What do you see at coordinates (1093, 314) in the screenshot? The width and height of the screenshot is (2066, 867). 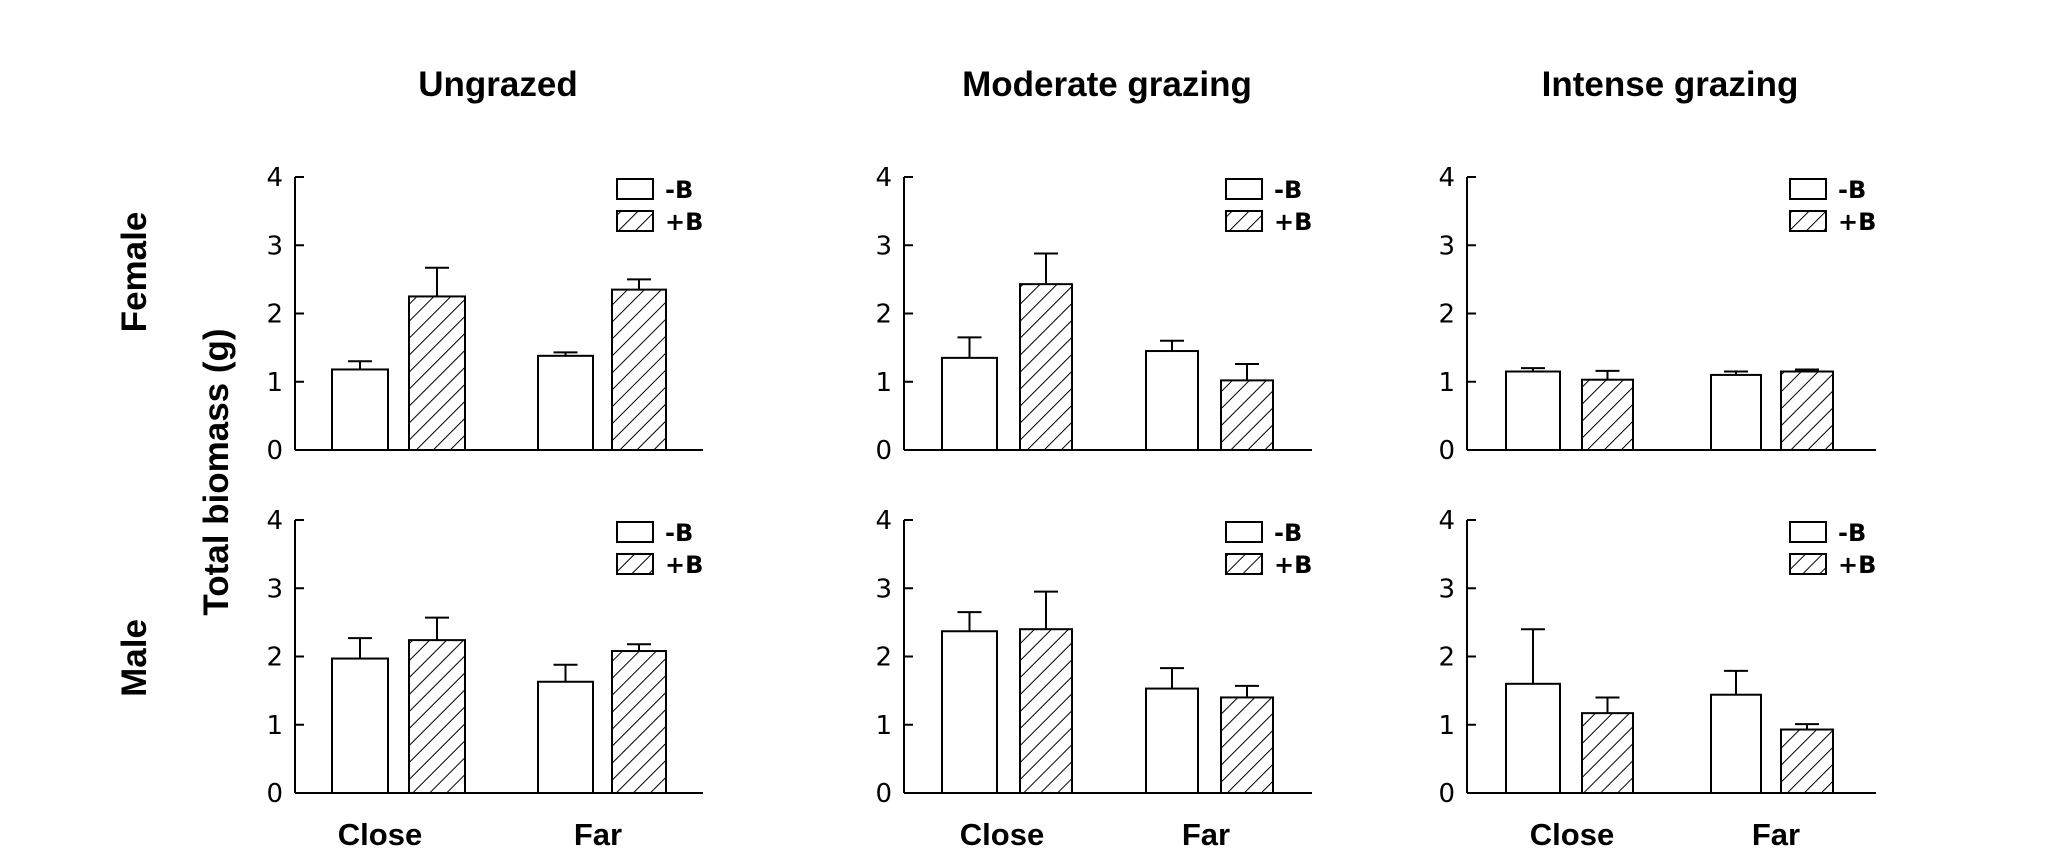 I see `panel-female-moderate-grazing: 0 1 2 3 4 -B +B` at bounding box center [1093, 314].